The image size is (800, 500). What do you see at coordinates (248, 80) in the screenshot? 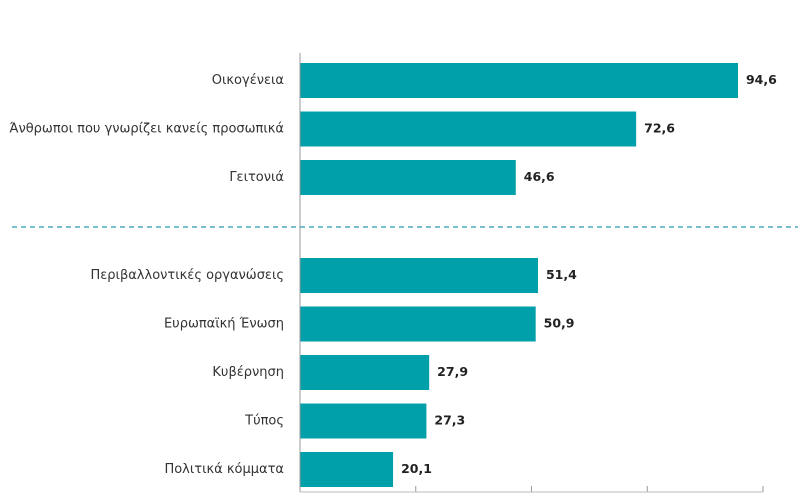
I see `category-label: Οικογένεια` at bounding box center [248, 80].